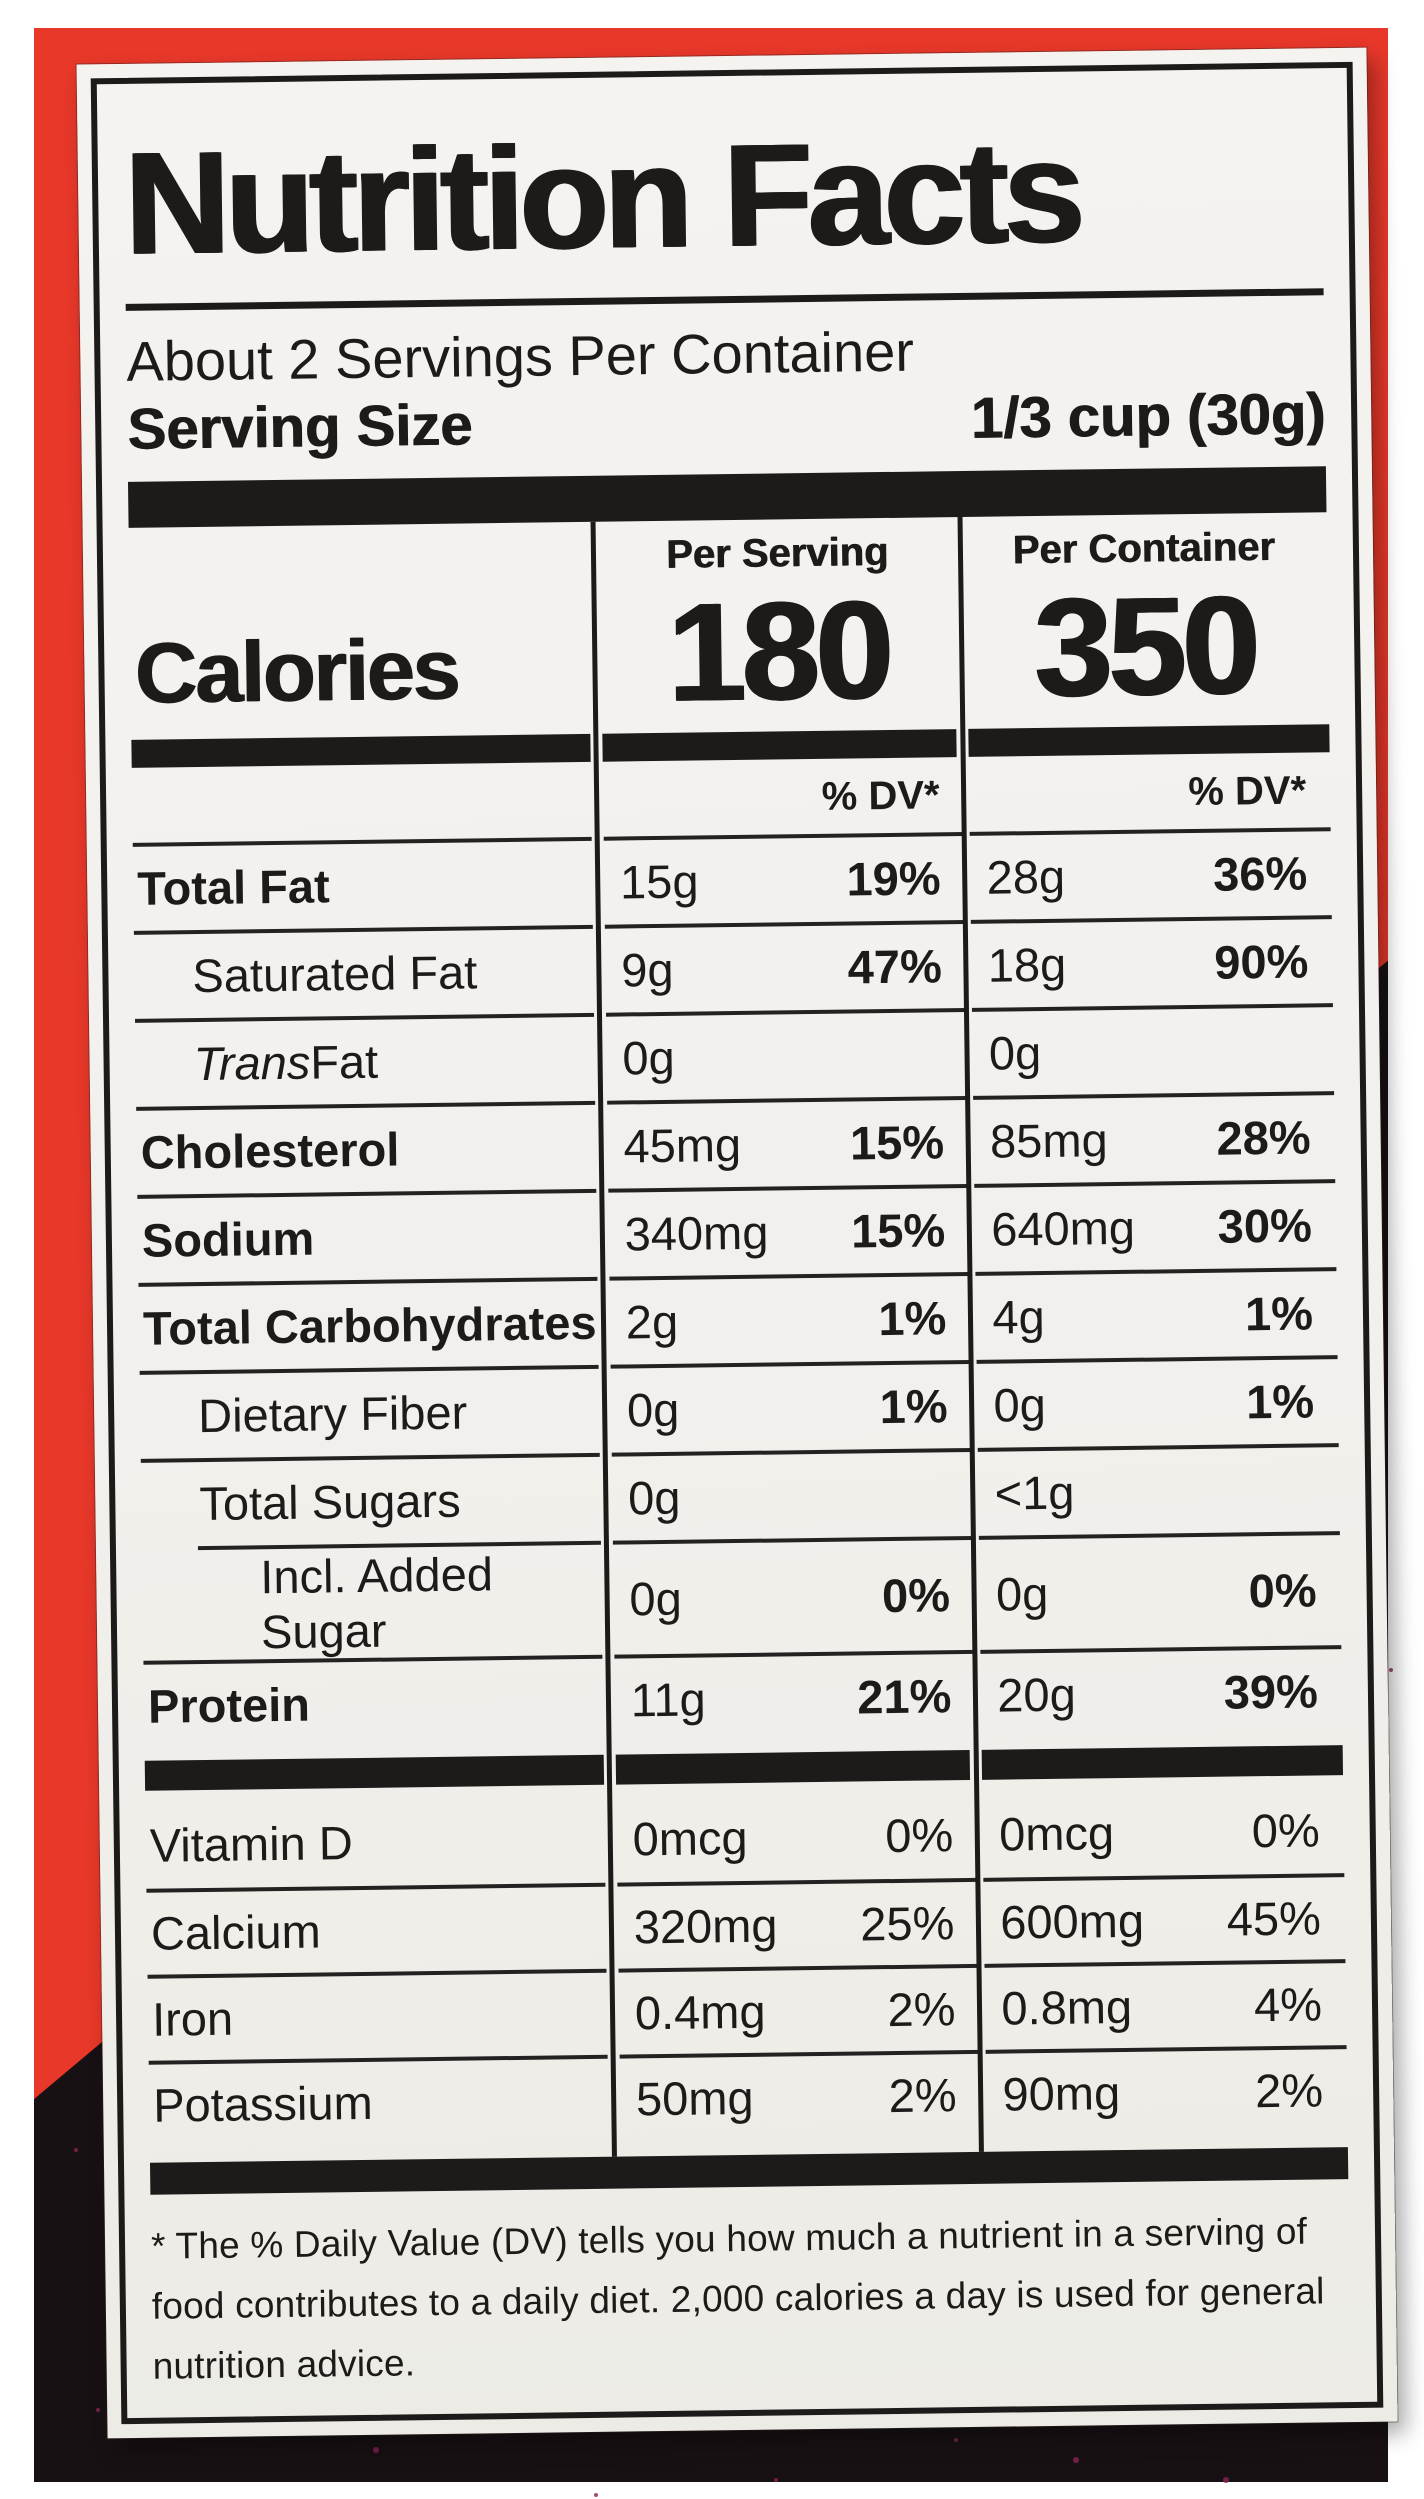  I want to click on per-container-cell: 600mg 45%, so click(1164, 1918).